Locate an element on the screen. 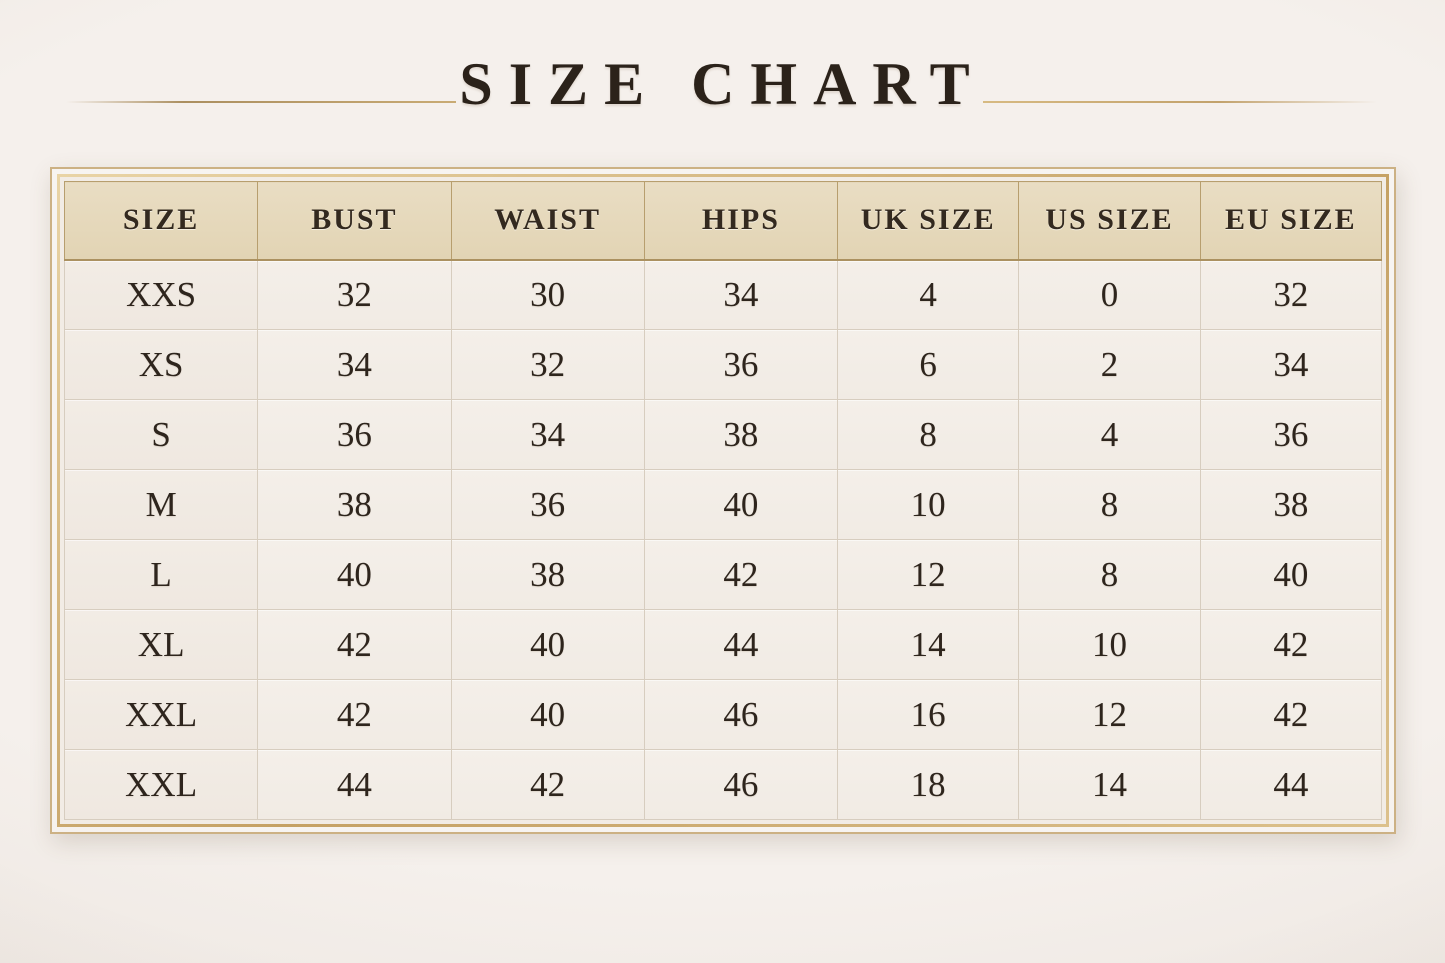 This screenshot has width=1445, height=963. title-rule-right is located at coordinates (1180, 102).